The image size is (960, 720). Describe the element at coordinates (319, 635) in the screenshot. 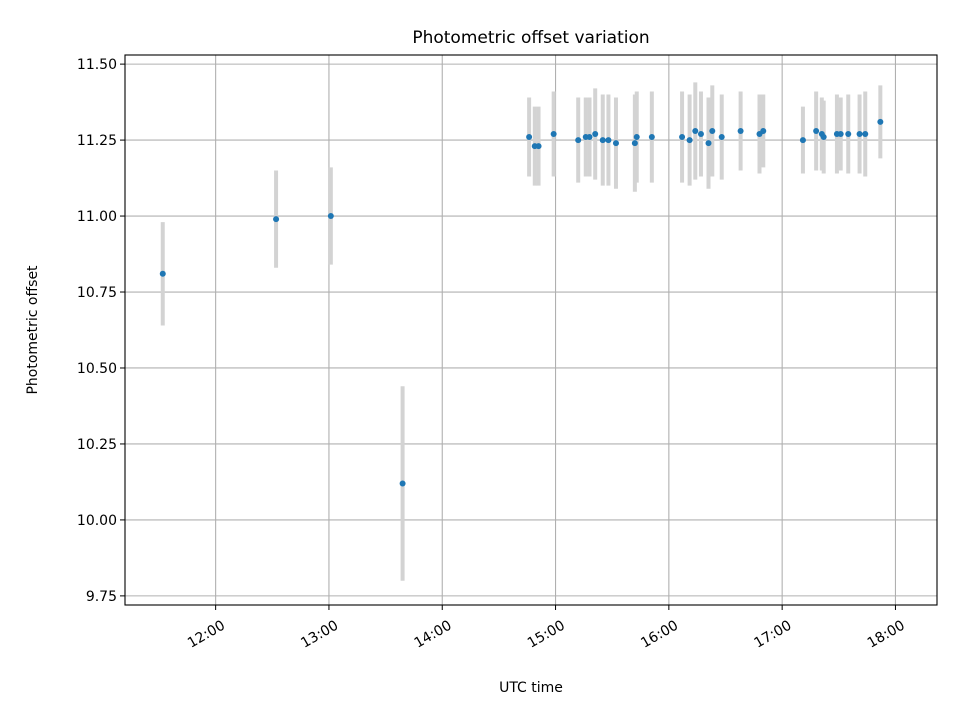

I see `x-tick-label: 13:00` at that location.